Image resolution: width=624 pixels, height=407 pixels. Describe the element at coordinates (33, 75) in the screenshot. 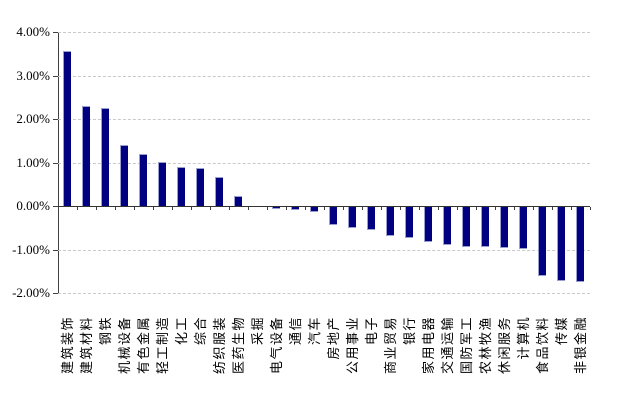

I see `y-axis-label: 3.00%` at that location.